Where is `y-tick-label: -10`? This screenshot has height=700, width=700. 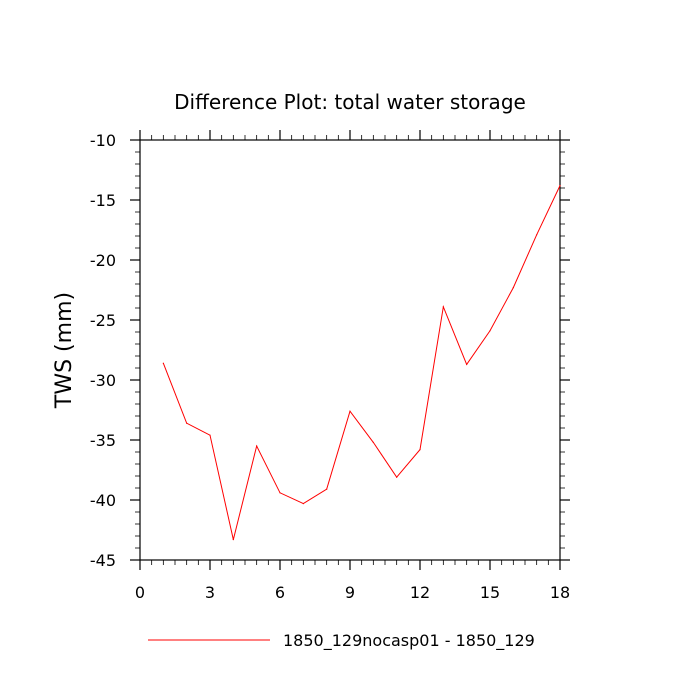 y-tick-label: -10 is located at coordinates (103, 140).